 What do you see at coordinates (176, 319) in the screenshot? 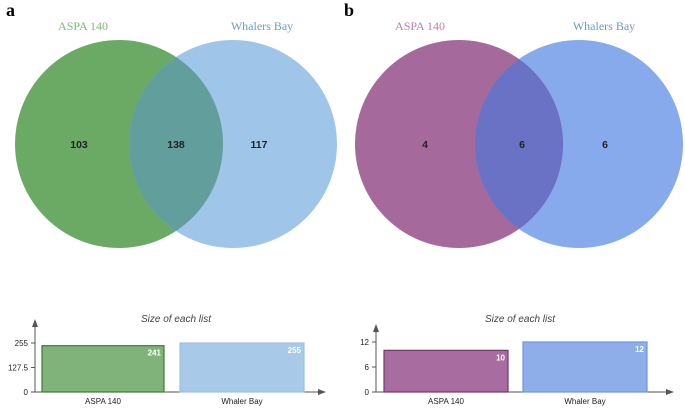
I see `panel-a-chart-title: Size of each list` at bounding box center [176, 319].